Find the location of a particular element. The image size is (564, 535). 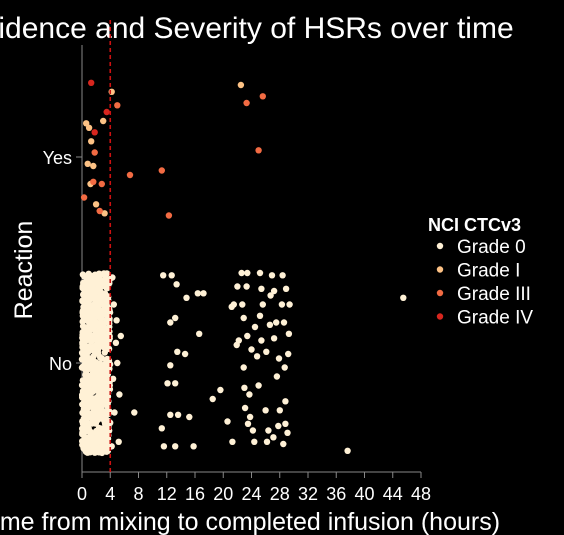

x-tick-label: 12 is located at coordinates (167, 494).